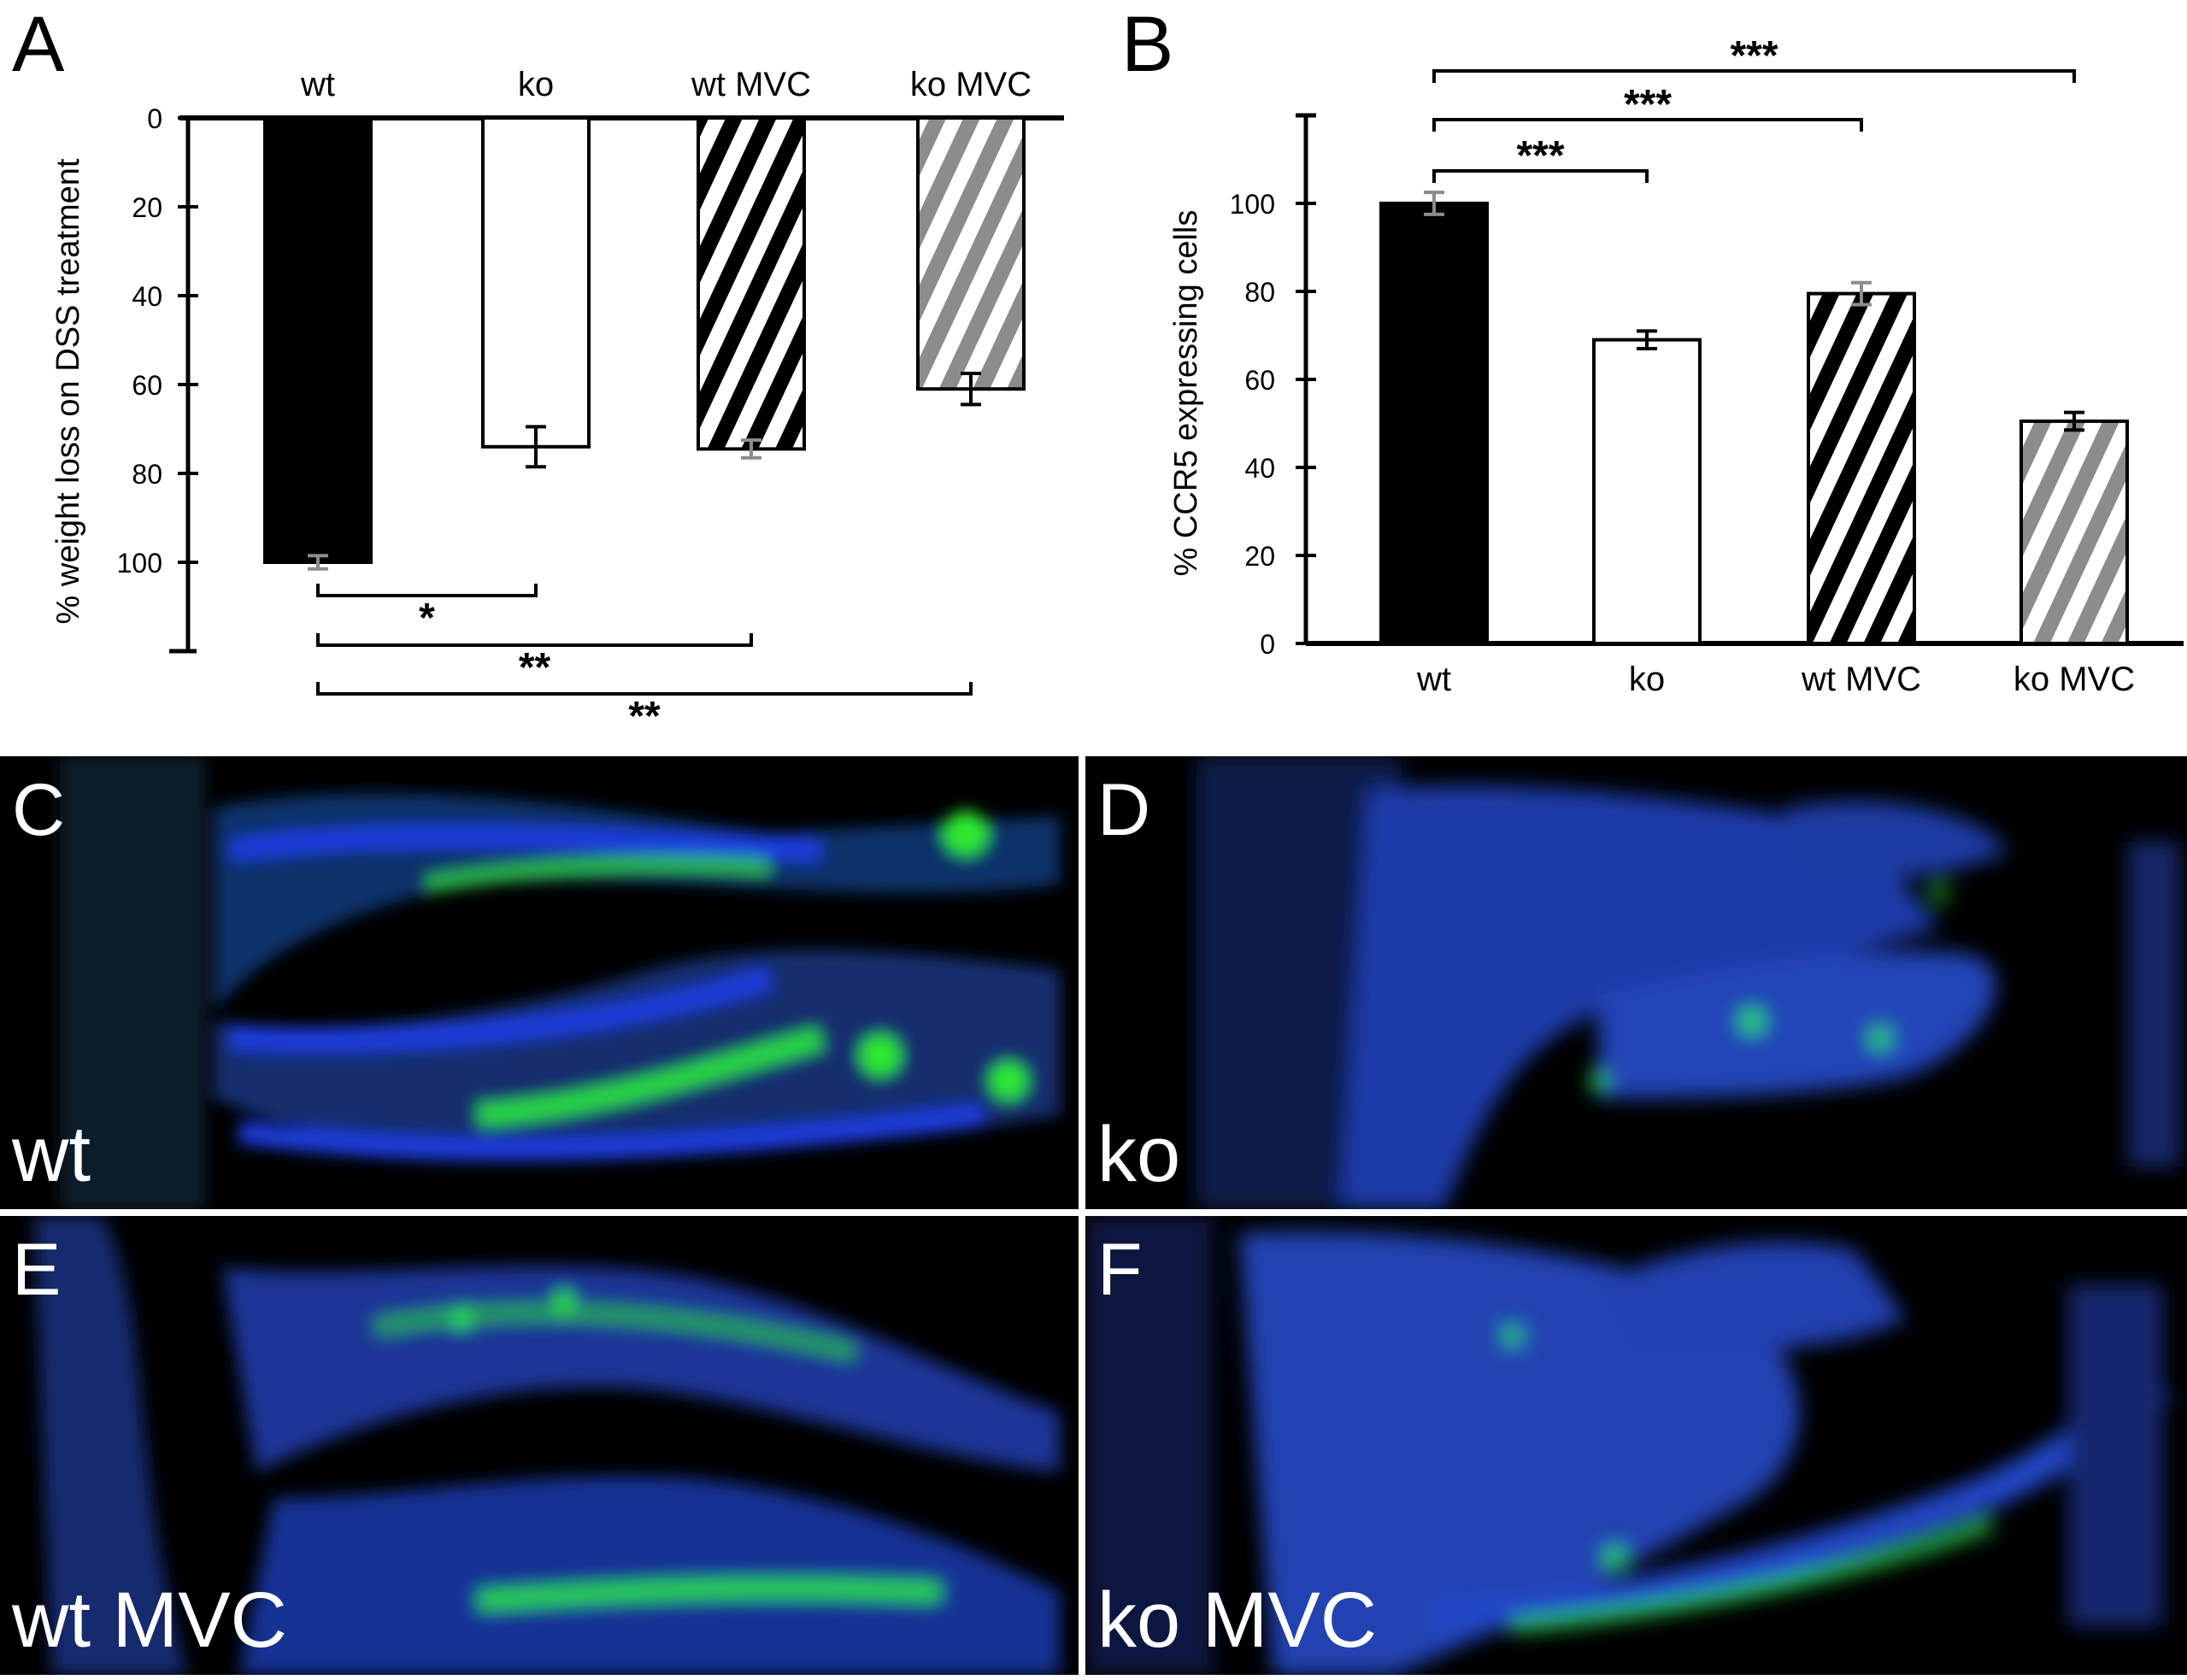 The image size is (2187, 1680). I want to click on micrograph-label-wt: wt, so click(51, 1154).